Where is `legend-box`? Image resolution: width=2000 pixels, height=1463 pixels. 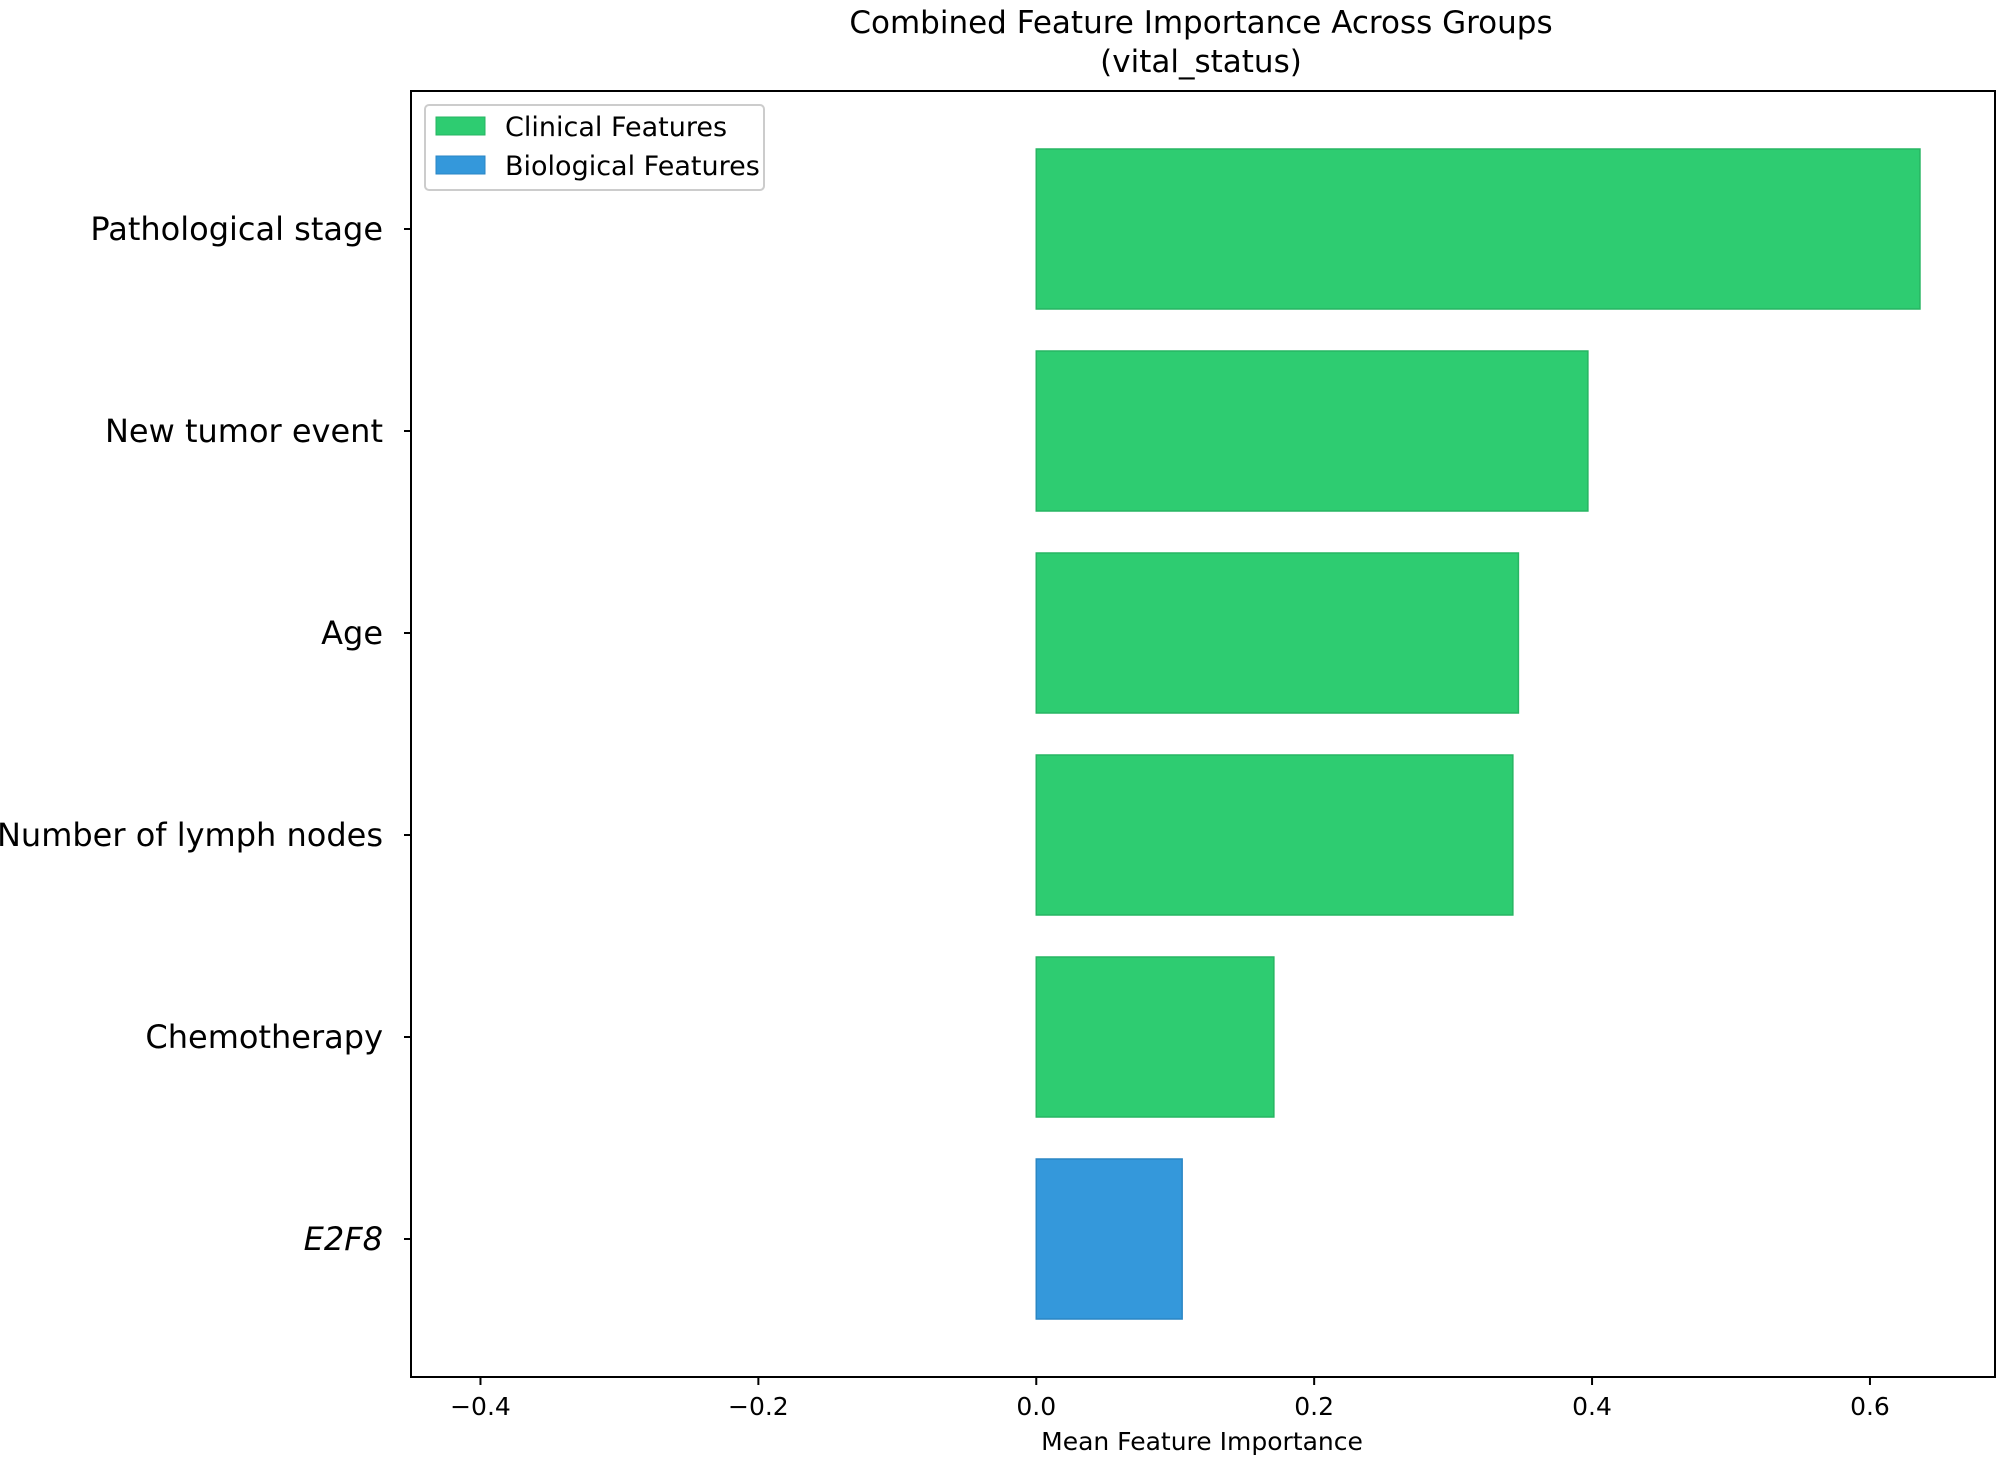 legend-box is located at coordinates (594, 147).